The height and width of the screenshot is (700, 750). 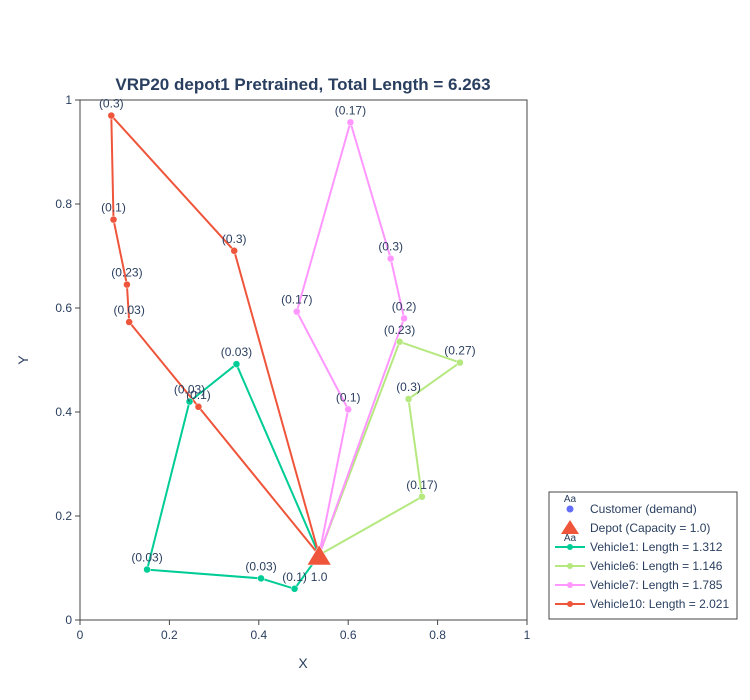 I want to click on demand-label: (0.27), so click(x=459, y=351).